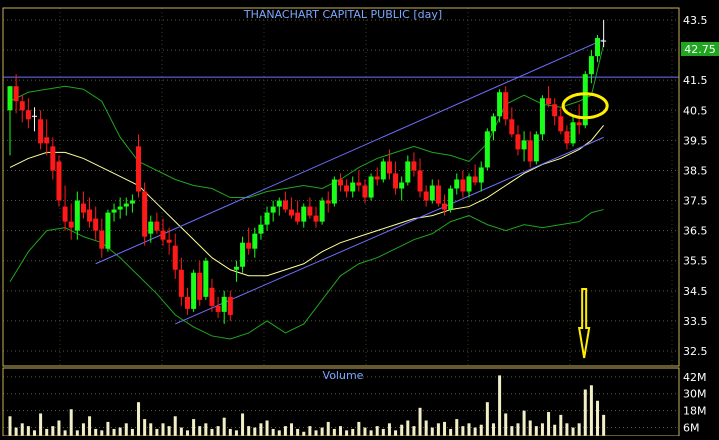 This screenshot has height=440, width=719. Describe the element at coordinates (695, 291) in the screenshot. I see `price-tick-label: 34.5` at that location.